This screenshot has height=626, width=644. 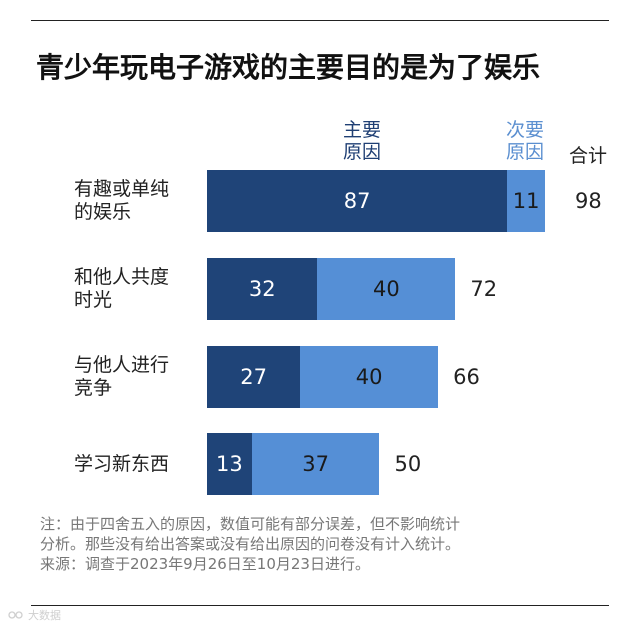 I want to click on note-line: 分析。那些没有给出答案或没有给出原因的问卷没有计入统计。, so click(x=250, y=544).